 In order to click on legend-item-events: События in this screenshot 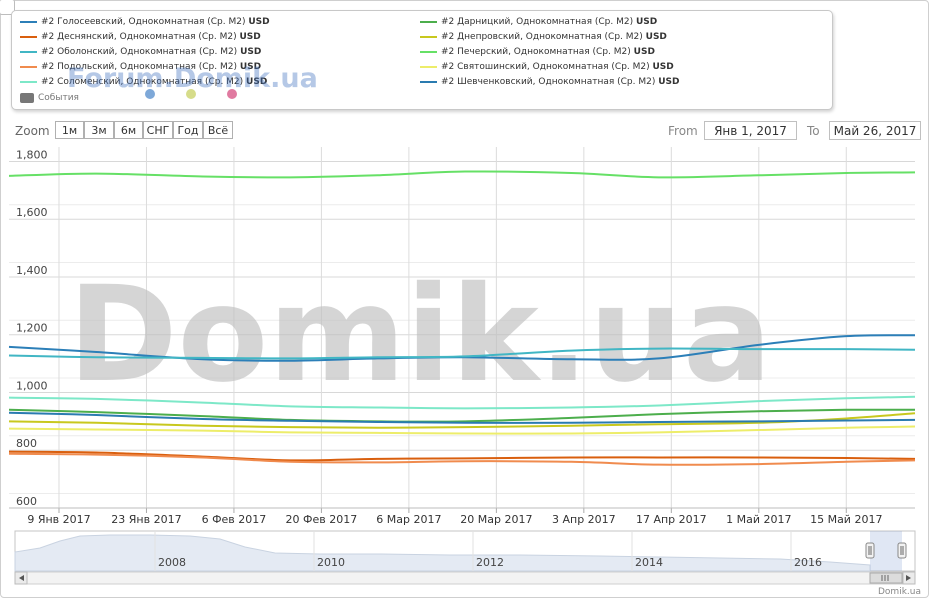, I will do `click(49, 98)`.